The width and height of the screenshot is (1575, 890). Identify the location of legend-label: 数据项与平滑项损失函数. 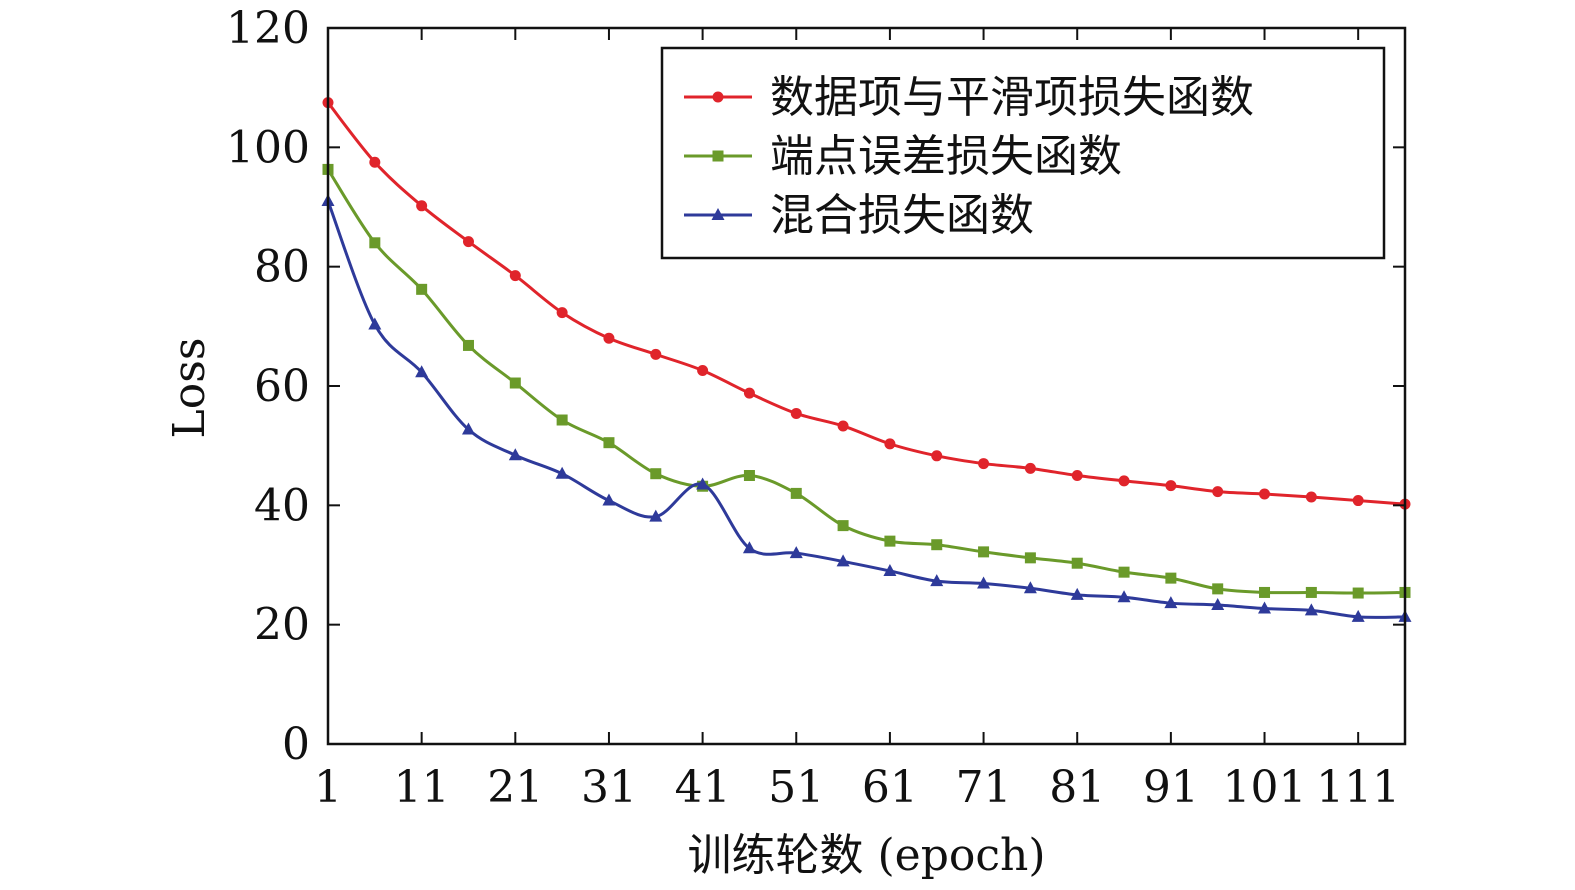
(1012, 97).